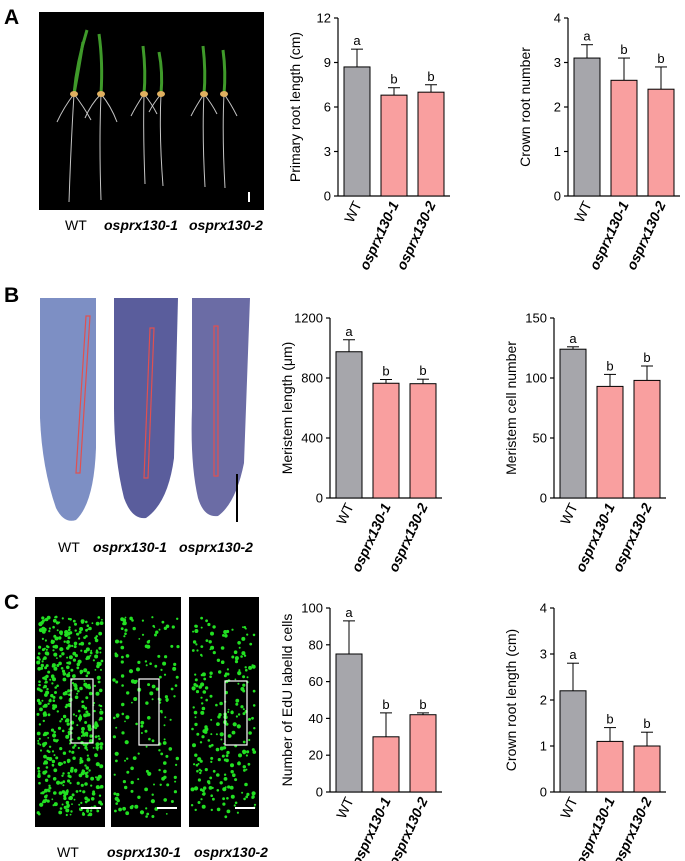 The image size is (685, 861). I want to click on y-tick-label: 12, so click(324, 18).